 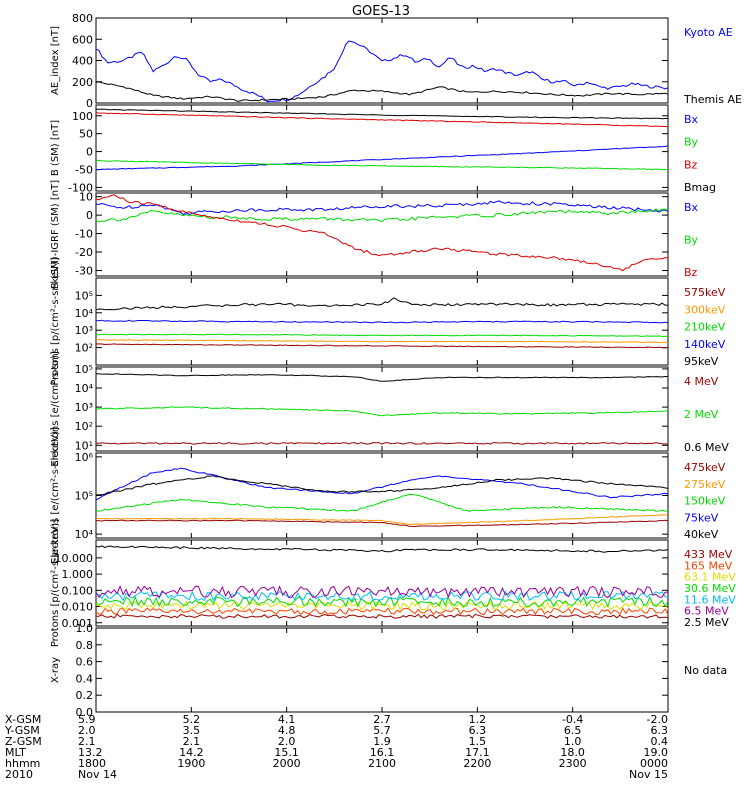 What do you see at coordinates (656, 752) in the screenshot?
I see `footer-cell: 19.0` at bounding box center [656, 752].